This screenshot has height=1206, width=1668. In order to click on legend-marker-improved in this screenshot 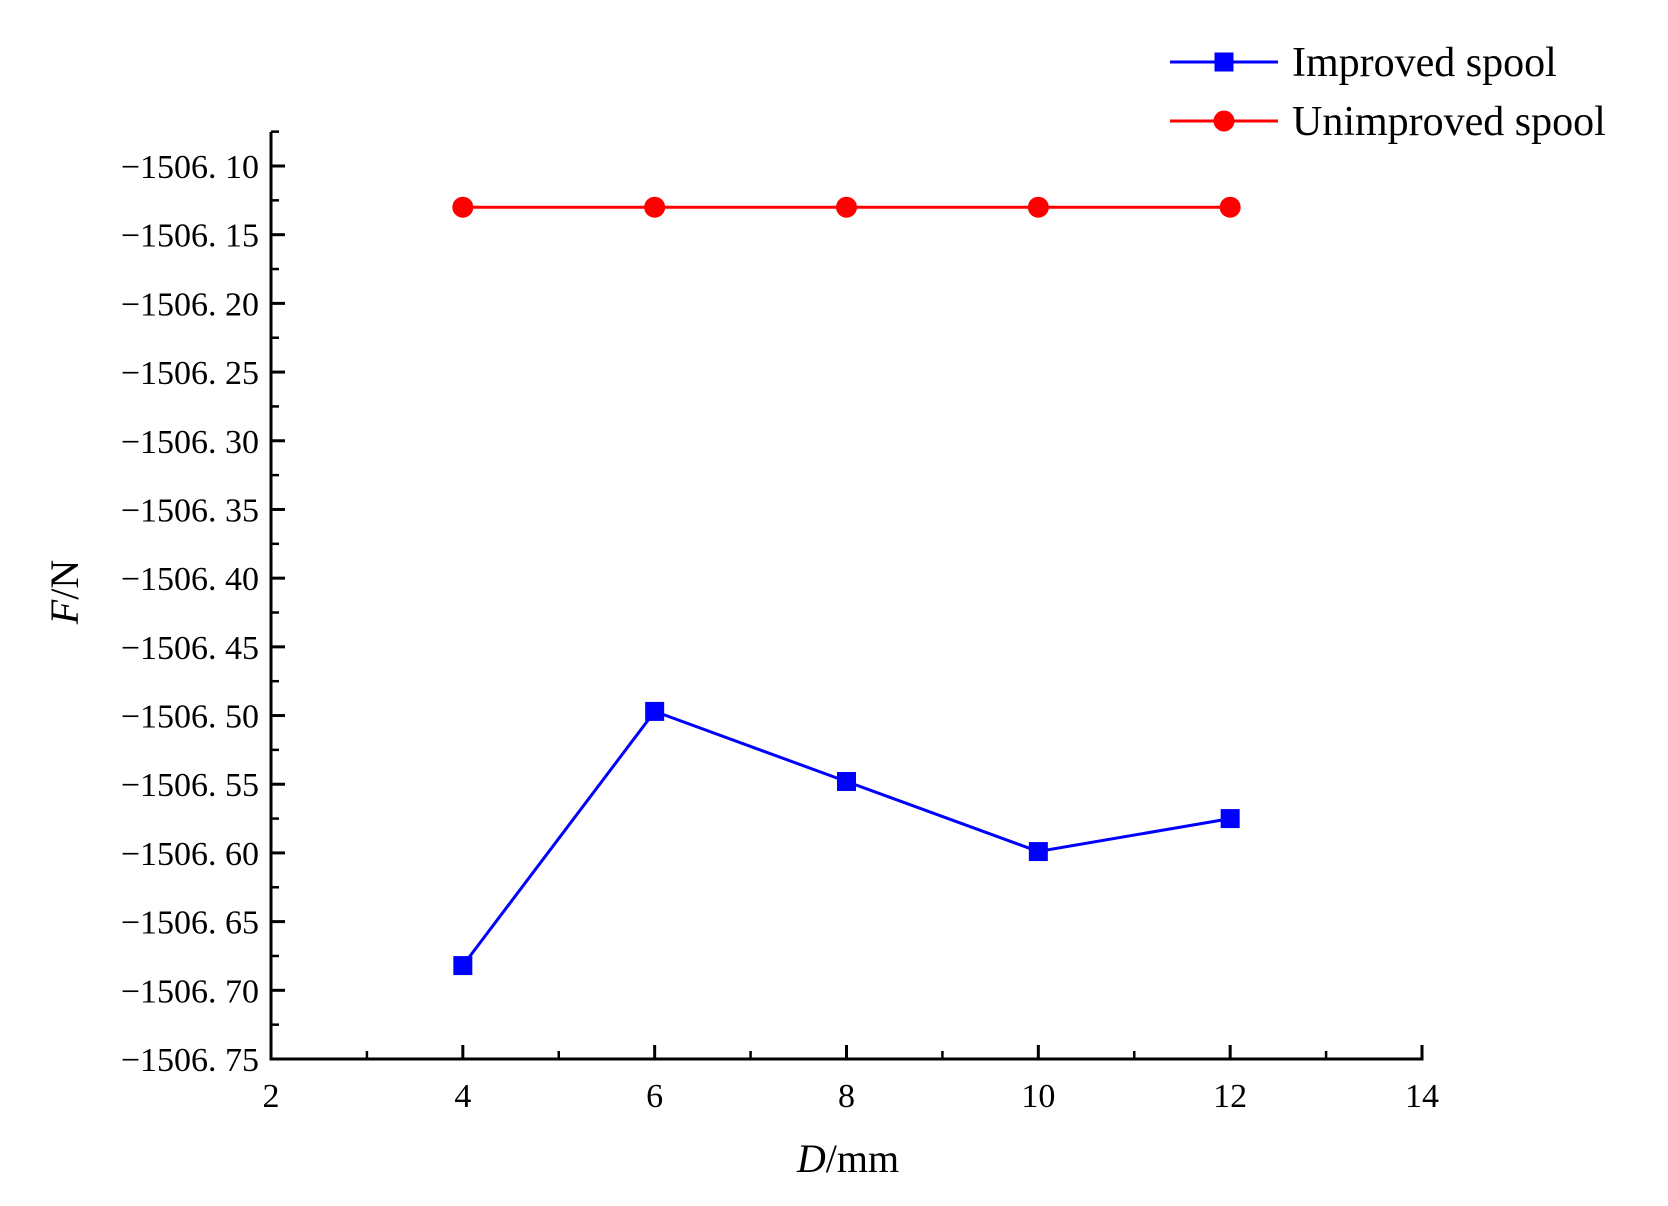, I will do `click(1224, 62)`.